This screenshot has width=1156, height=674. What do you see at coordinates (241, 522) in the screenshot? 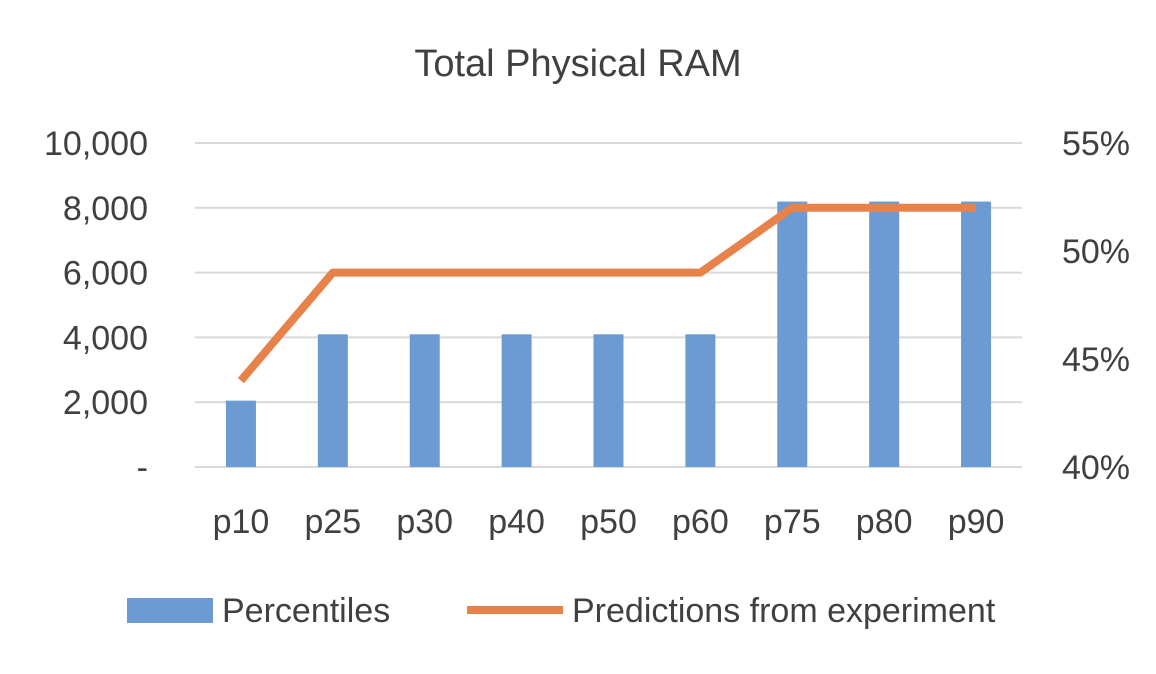
I see `x-axis-tick-label: p10` at bounding box center [241, 522].